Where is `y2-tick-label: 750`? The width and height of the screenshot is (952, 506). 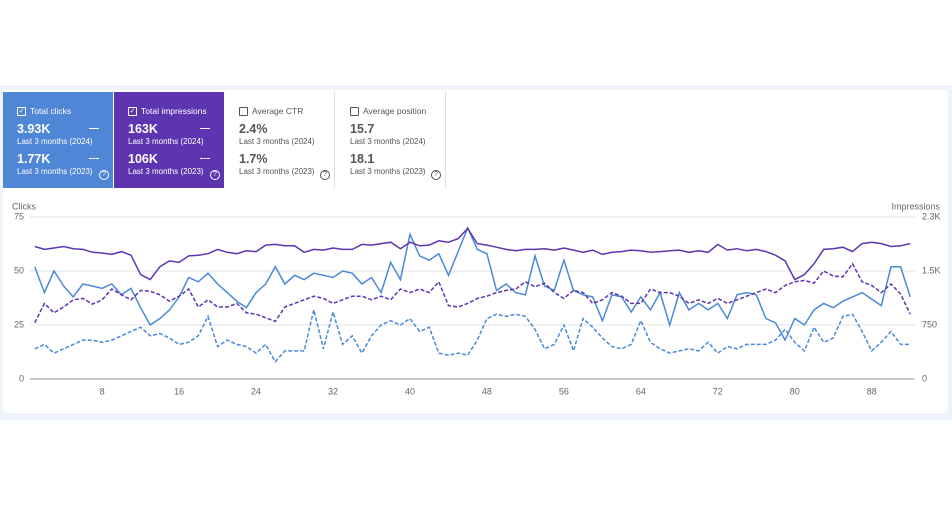 y2-tick-label: 750 is located at coordinates (929, 324).